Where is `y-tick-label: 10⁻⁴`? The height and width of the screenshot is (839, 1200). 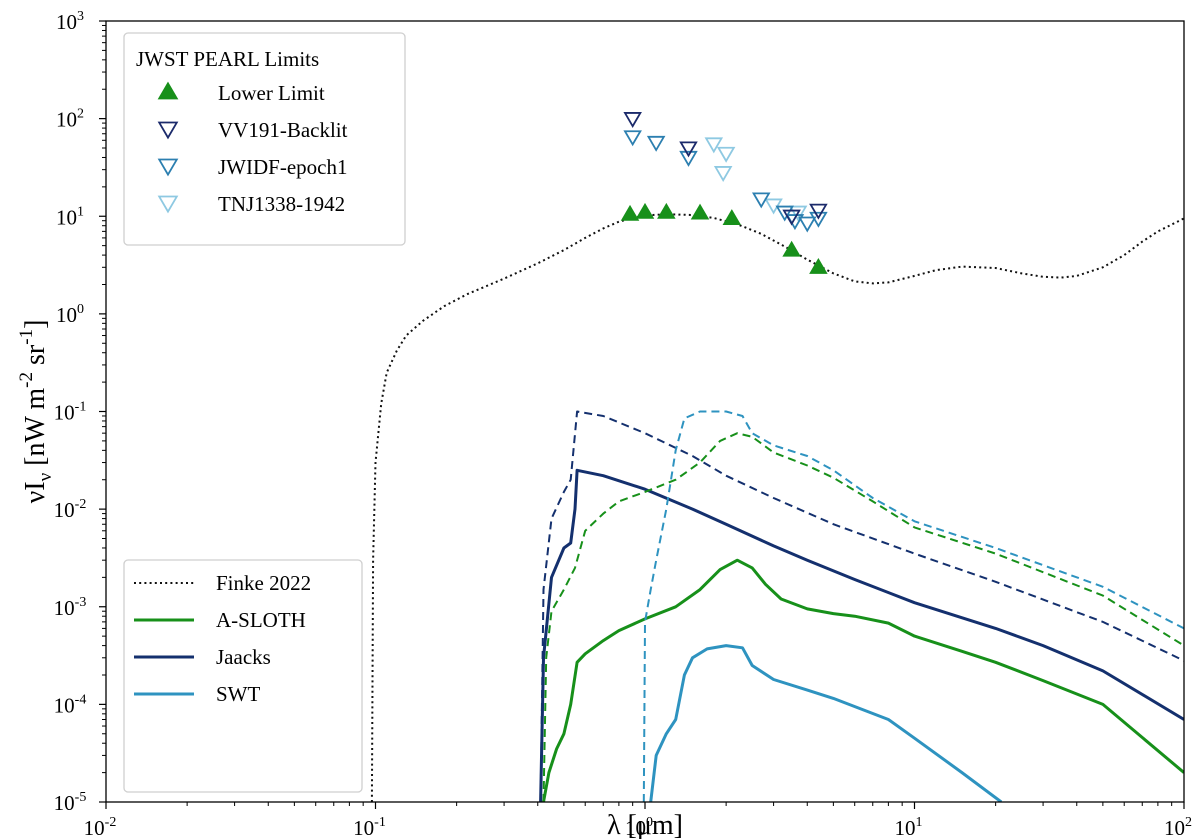 y-tick-label: 10⁻⁴ is located at coordinates (70, 704).